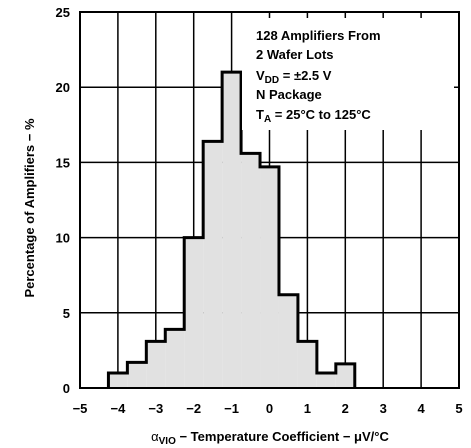 The height and width of the screenshot is (448, 471). I want to click on x-tick-label: −2, so click(193, 408).